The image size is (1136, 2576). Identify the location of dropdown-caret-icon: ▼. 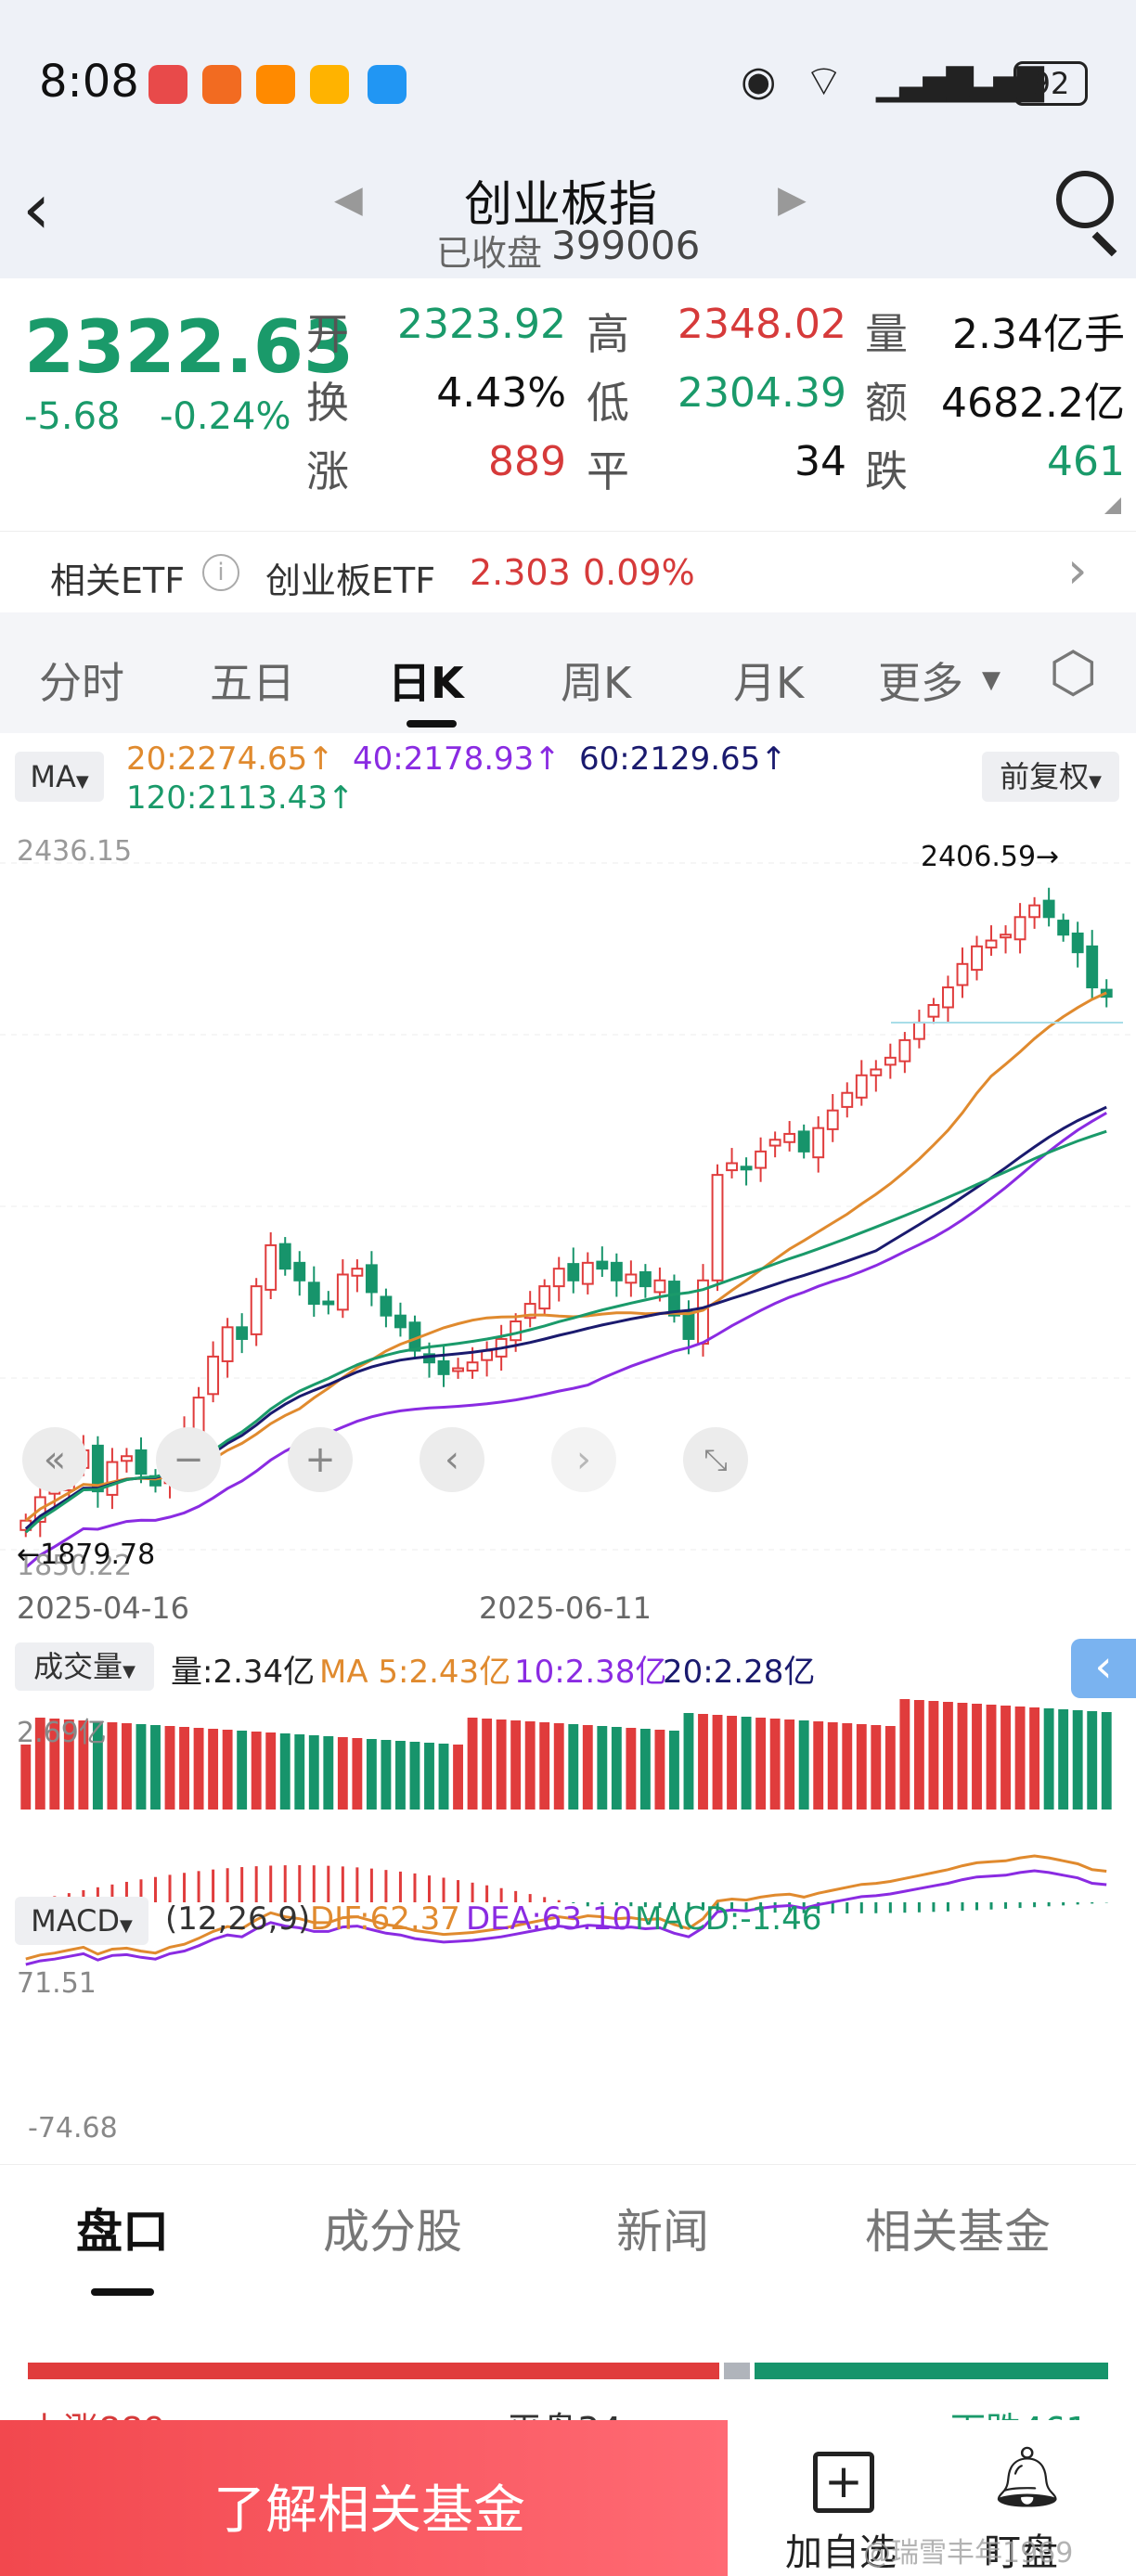
(991, 680).